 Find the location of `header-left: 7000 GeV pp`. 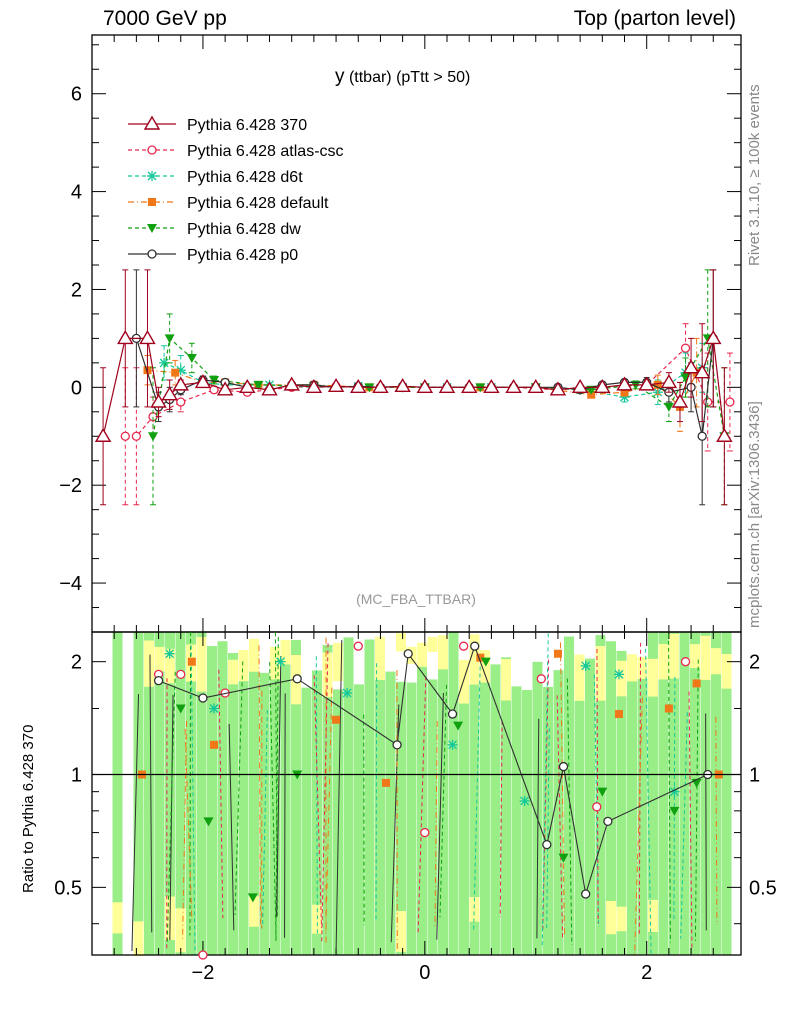

header-left: 7000 GeV pp is located at coordinates (165, 18).